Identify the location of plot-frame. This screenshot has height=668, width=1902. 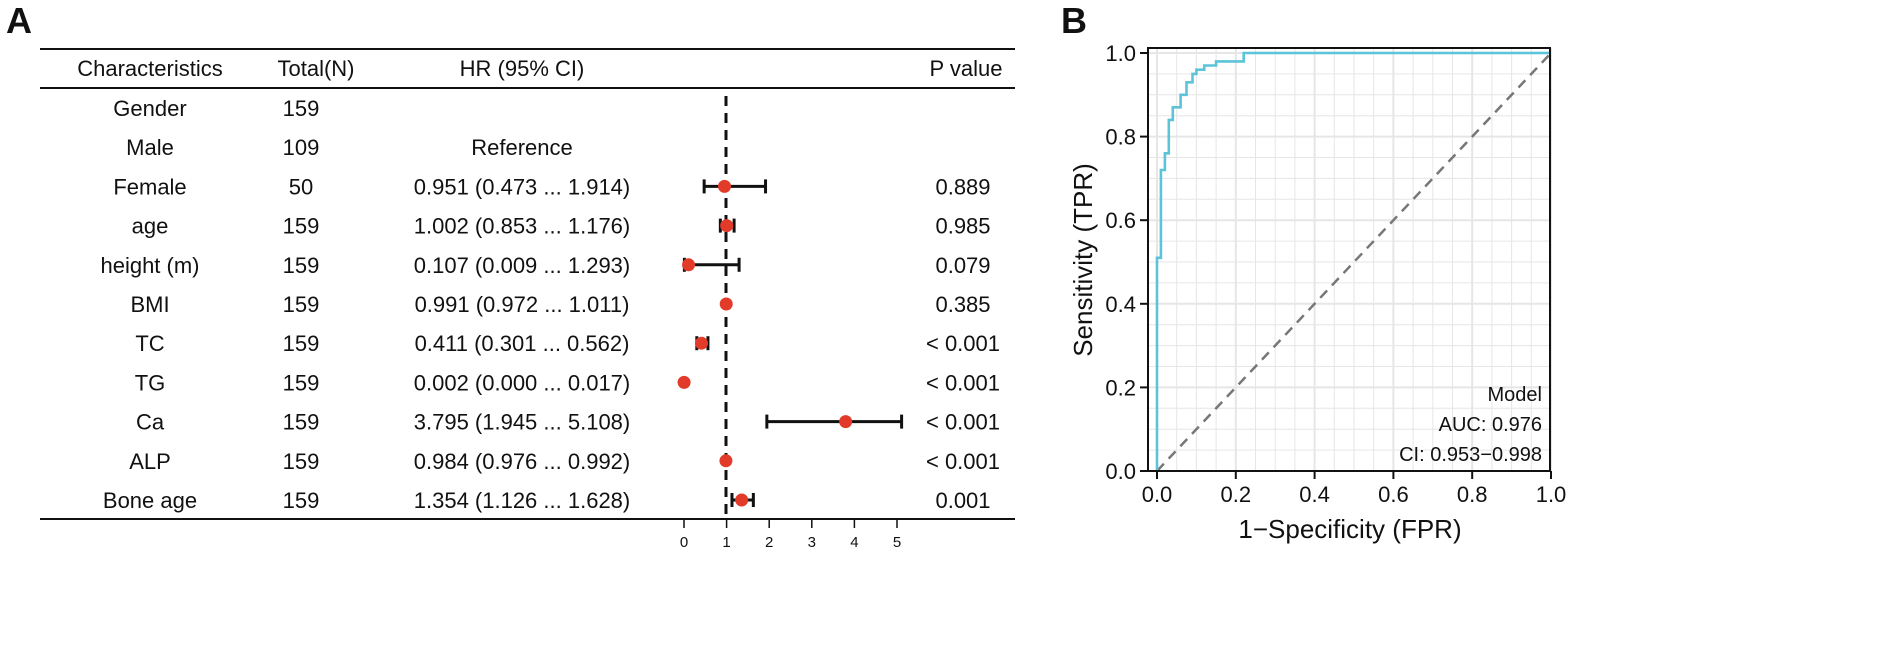
(1349, 259).